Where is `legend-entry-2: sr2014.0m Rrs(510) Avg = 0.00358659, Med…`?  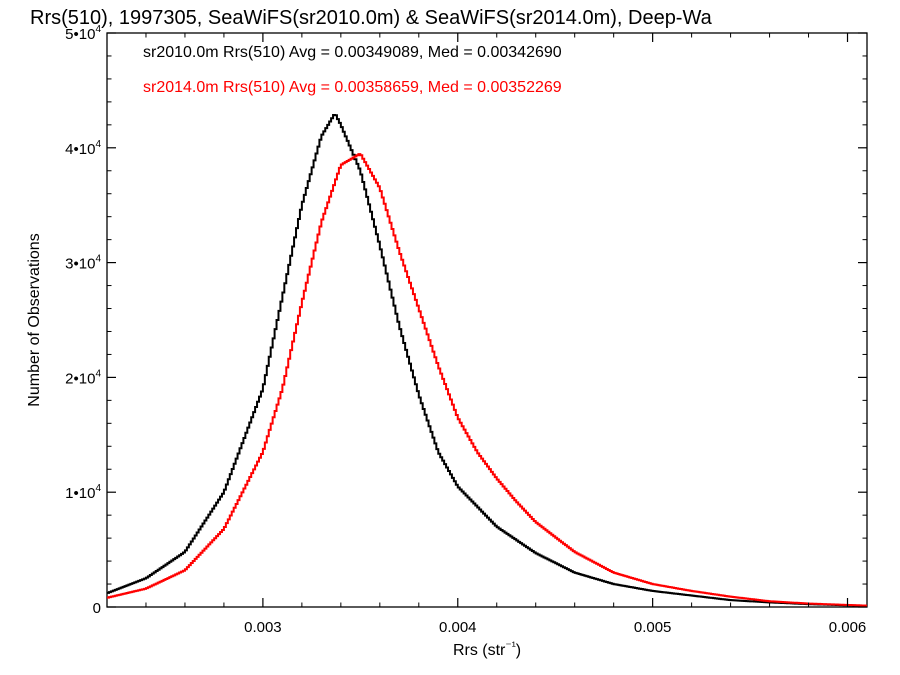 legend-entry-2: sr2014.0m Rrs(510) Avg = 0.00358659, Med… is located at coordinates (352, 87).